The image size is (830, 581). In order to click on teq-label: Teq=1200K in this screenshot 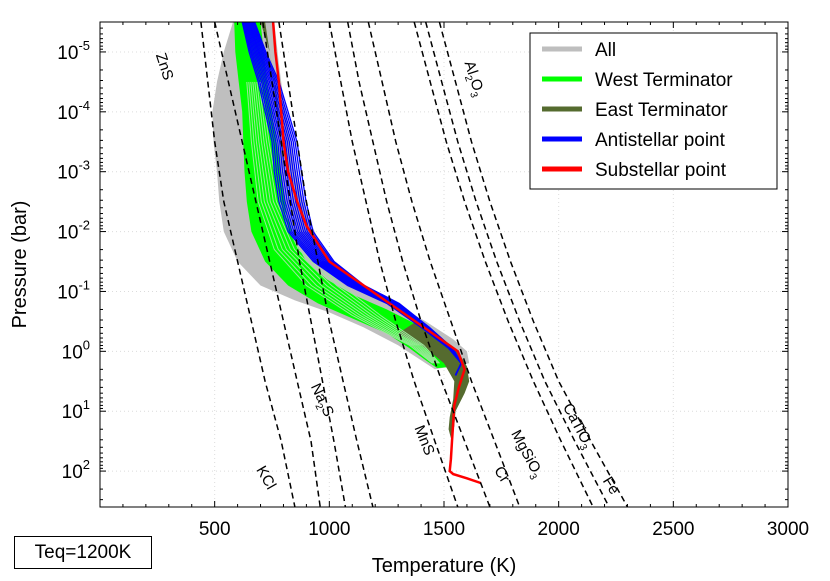, I will do `click(83, 552)`.